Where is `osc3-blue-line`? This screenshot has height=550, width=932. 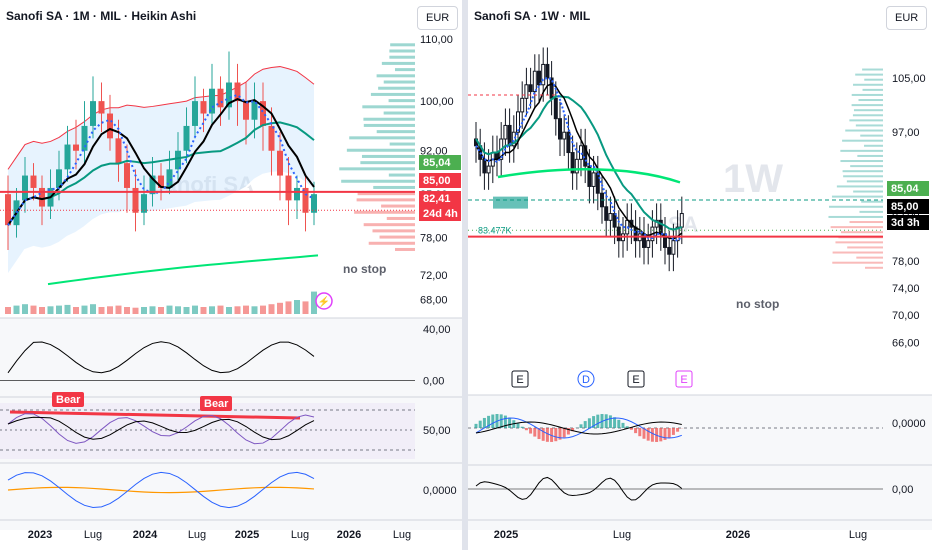
osc3-blue-line is located at coordinates (161, 490).